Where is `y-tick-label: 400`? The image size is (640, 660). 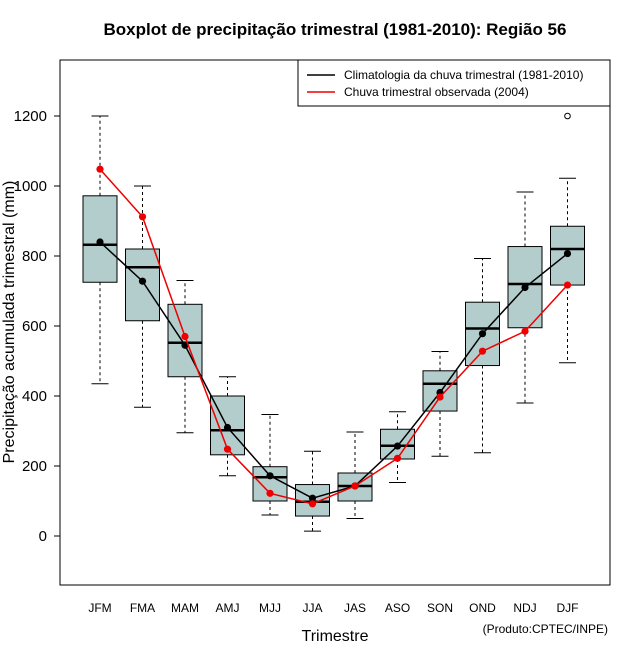 y-tick-label: 400 is located at coordinates (34, 396).